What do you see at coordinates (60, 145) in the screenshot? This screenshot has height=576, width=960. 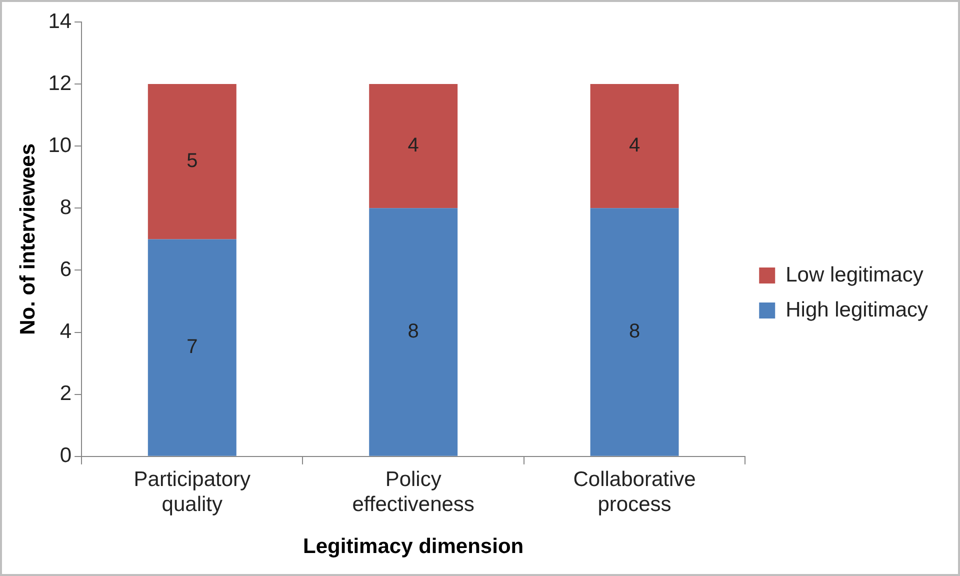 I see `y-tick-label: 10` at bounding box center [60, 145].